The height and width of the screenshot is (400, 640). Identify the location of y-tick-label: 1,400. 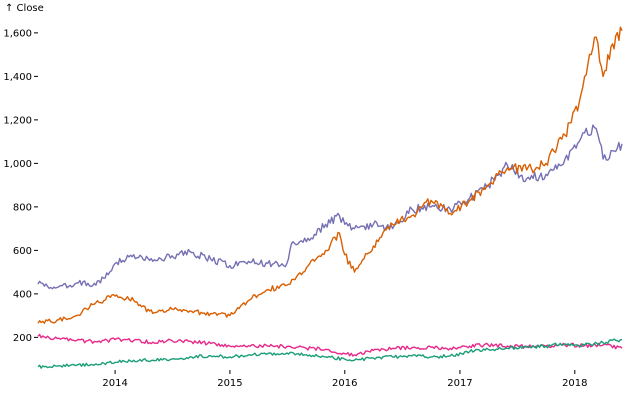
(17, 77).